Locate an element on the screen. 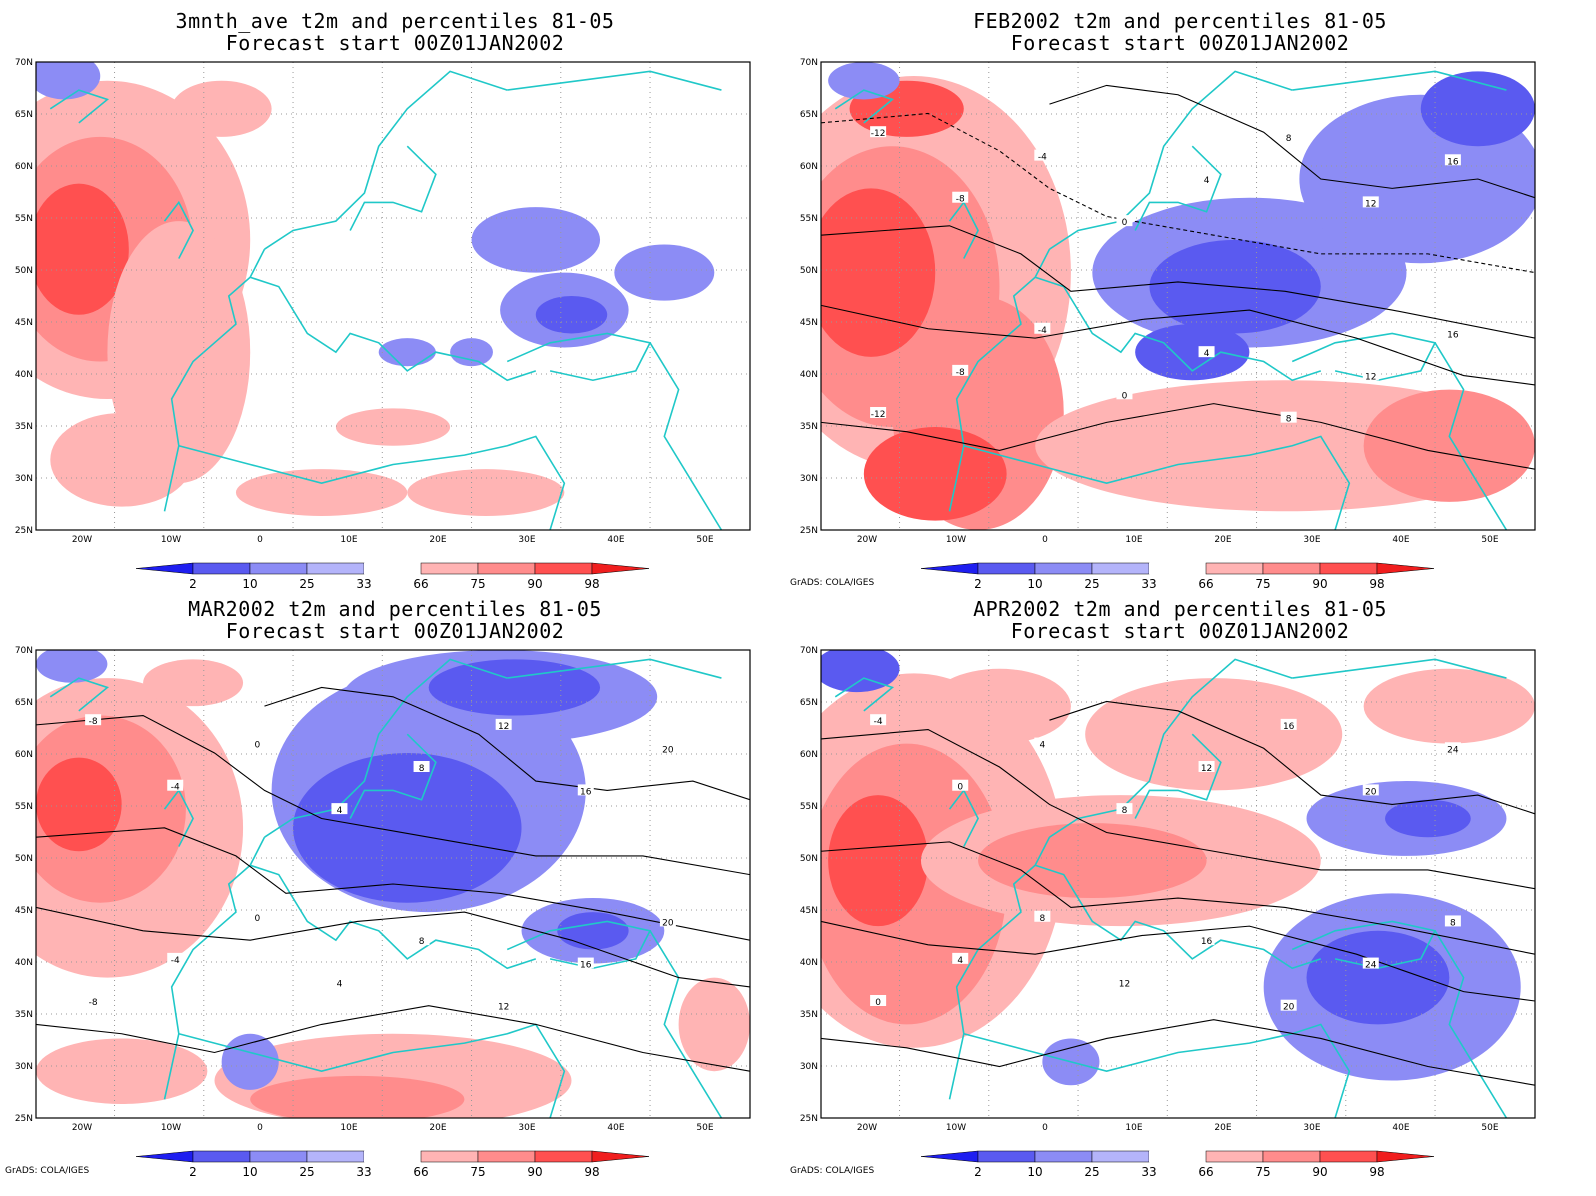 The width and height of the screenshot is (1596, 1196). longitude-label: 40E is located at coordinates (1400, 540).